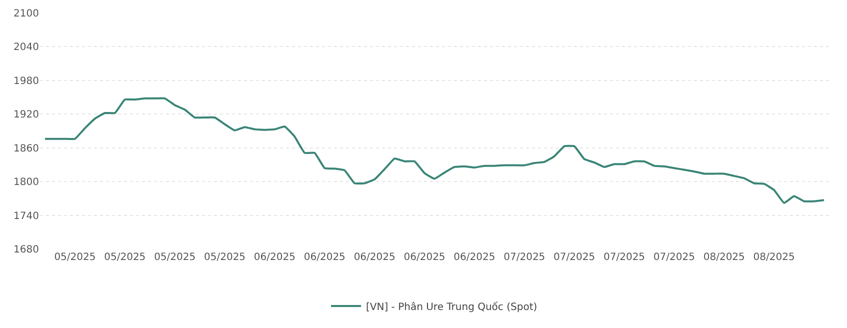 This screenshot has height=328, width=847. I want to click on y-tick-label: 1920, so click(26, 115).